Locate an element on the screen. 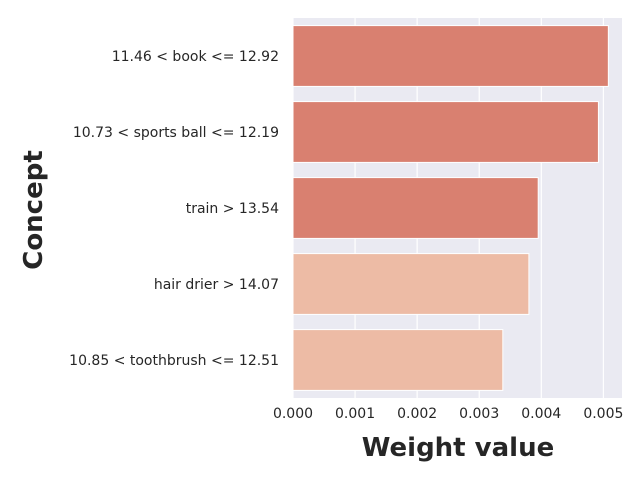 The height and width of the screenshot is (480, 640). x-tick-labels: 0.000 0.001 0.002 0.003 0.004 0.005 is located at coordinates (448, 414).